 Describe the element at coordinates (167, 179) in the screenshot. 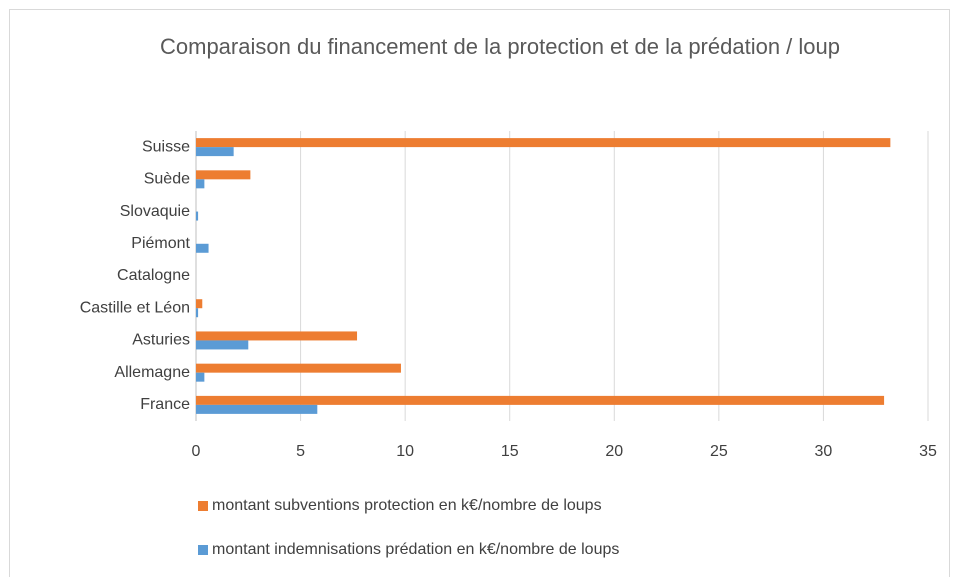

I see `y-tick-label: Suède` at that location.